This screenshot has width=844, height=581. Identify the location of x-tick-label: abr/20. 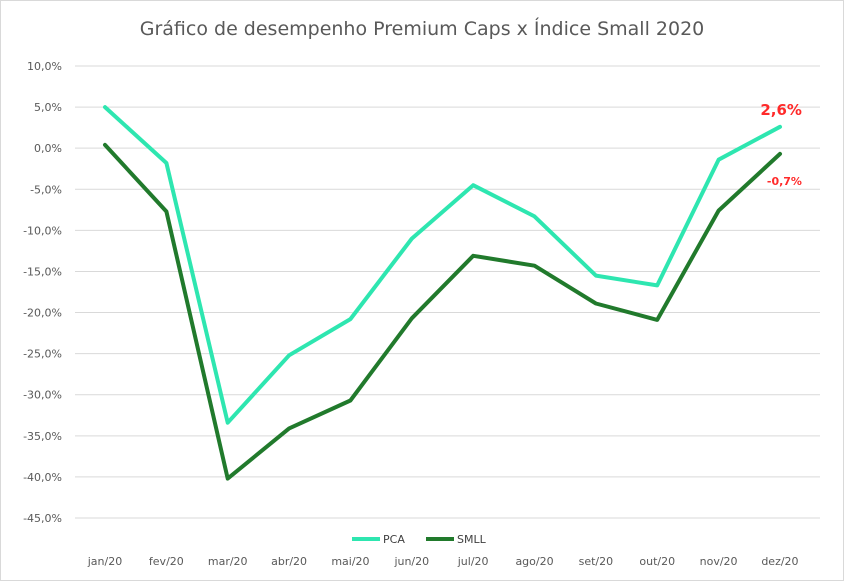
(289, 561).